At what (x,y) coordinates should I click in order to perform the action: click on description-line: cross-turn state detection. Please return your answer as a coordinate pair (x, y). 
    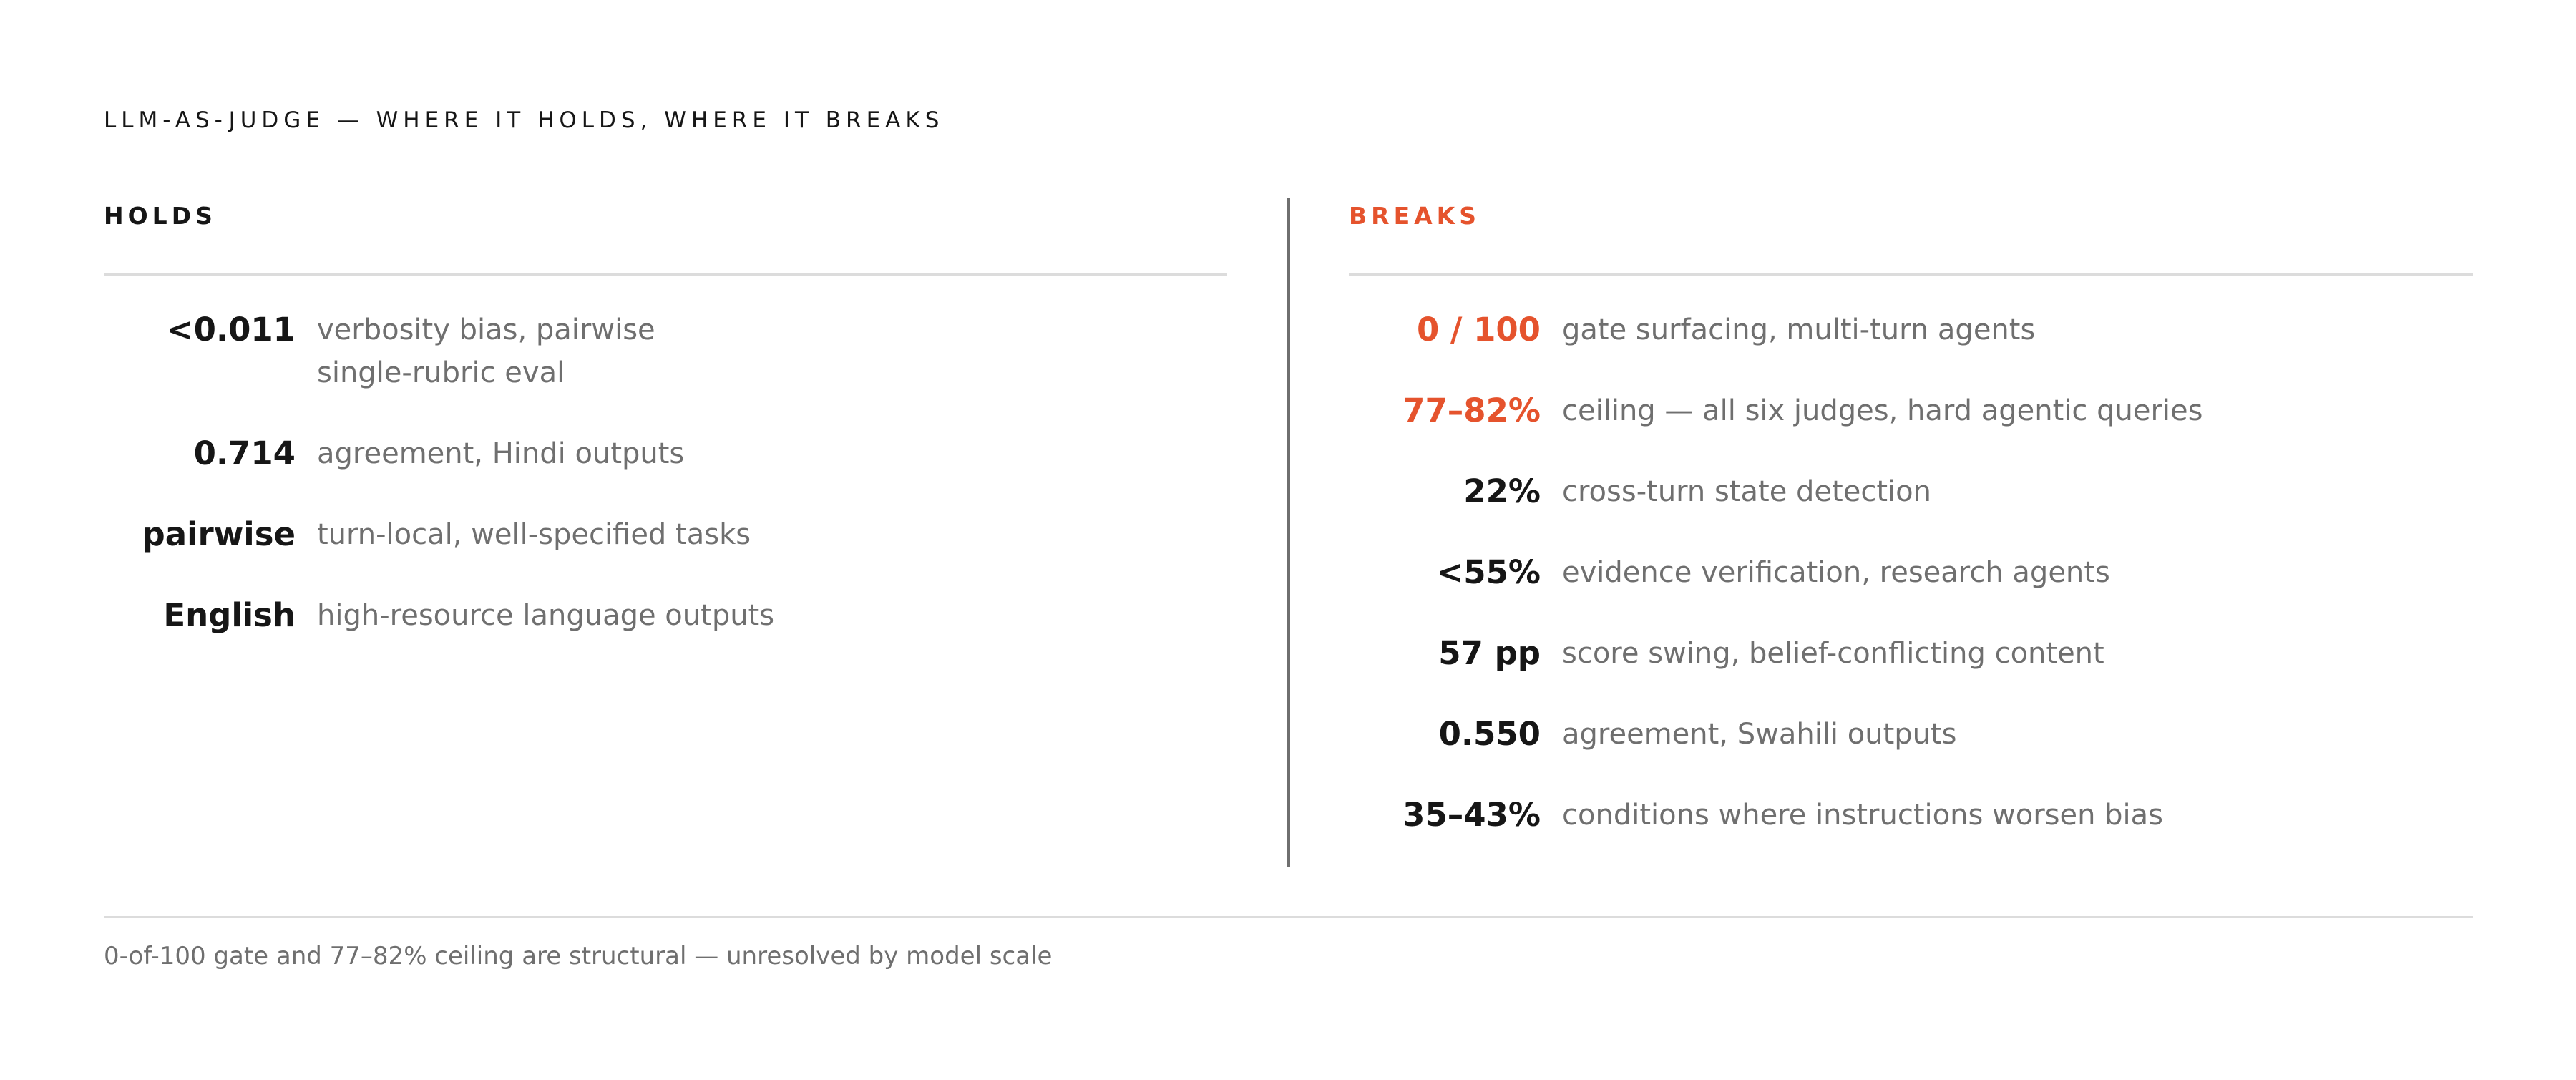
    Looking at the image, I should click on (1746, 491).